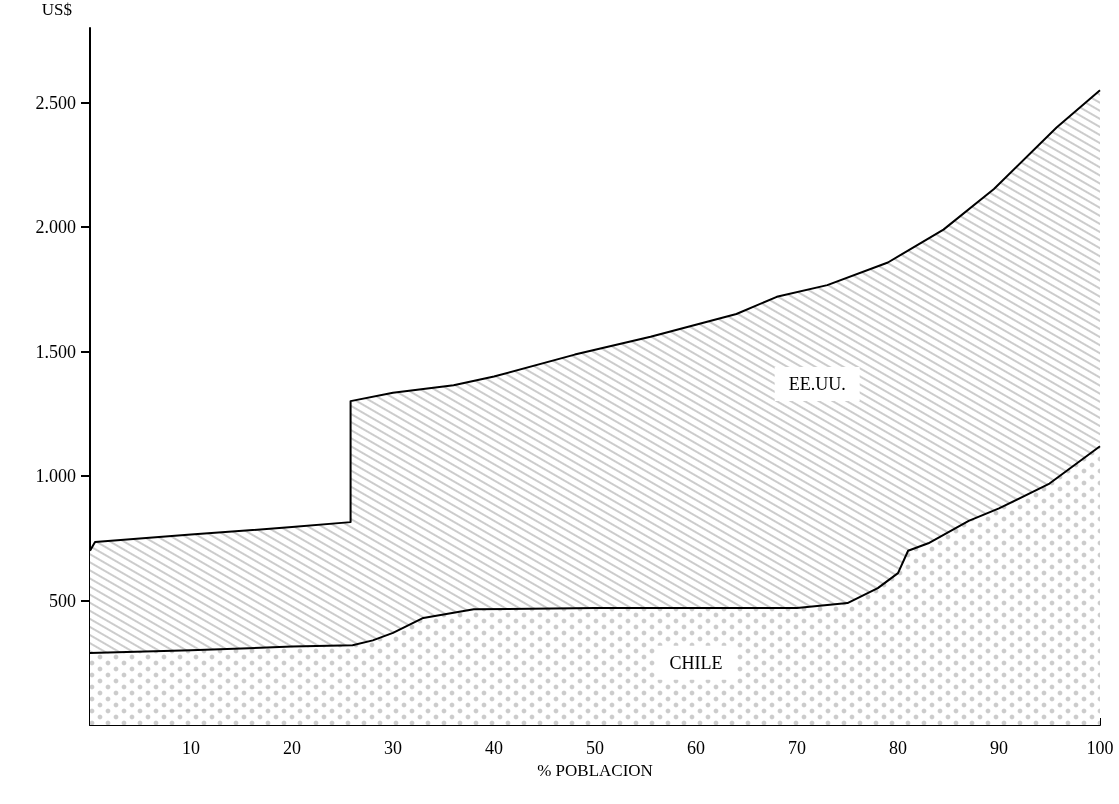 This screenshot has width=1119, height=804. I want to click on x-tick-label: 70, so click(797, 748).